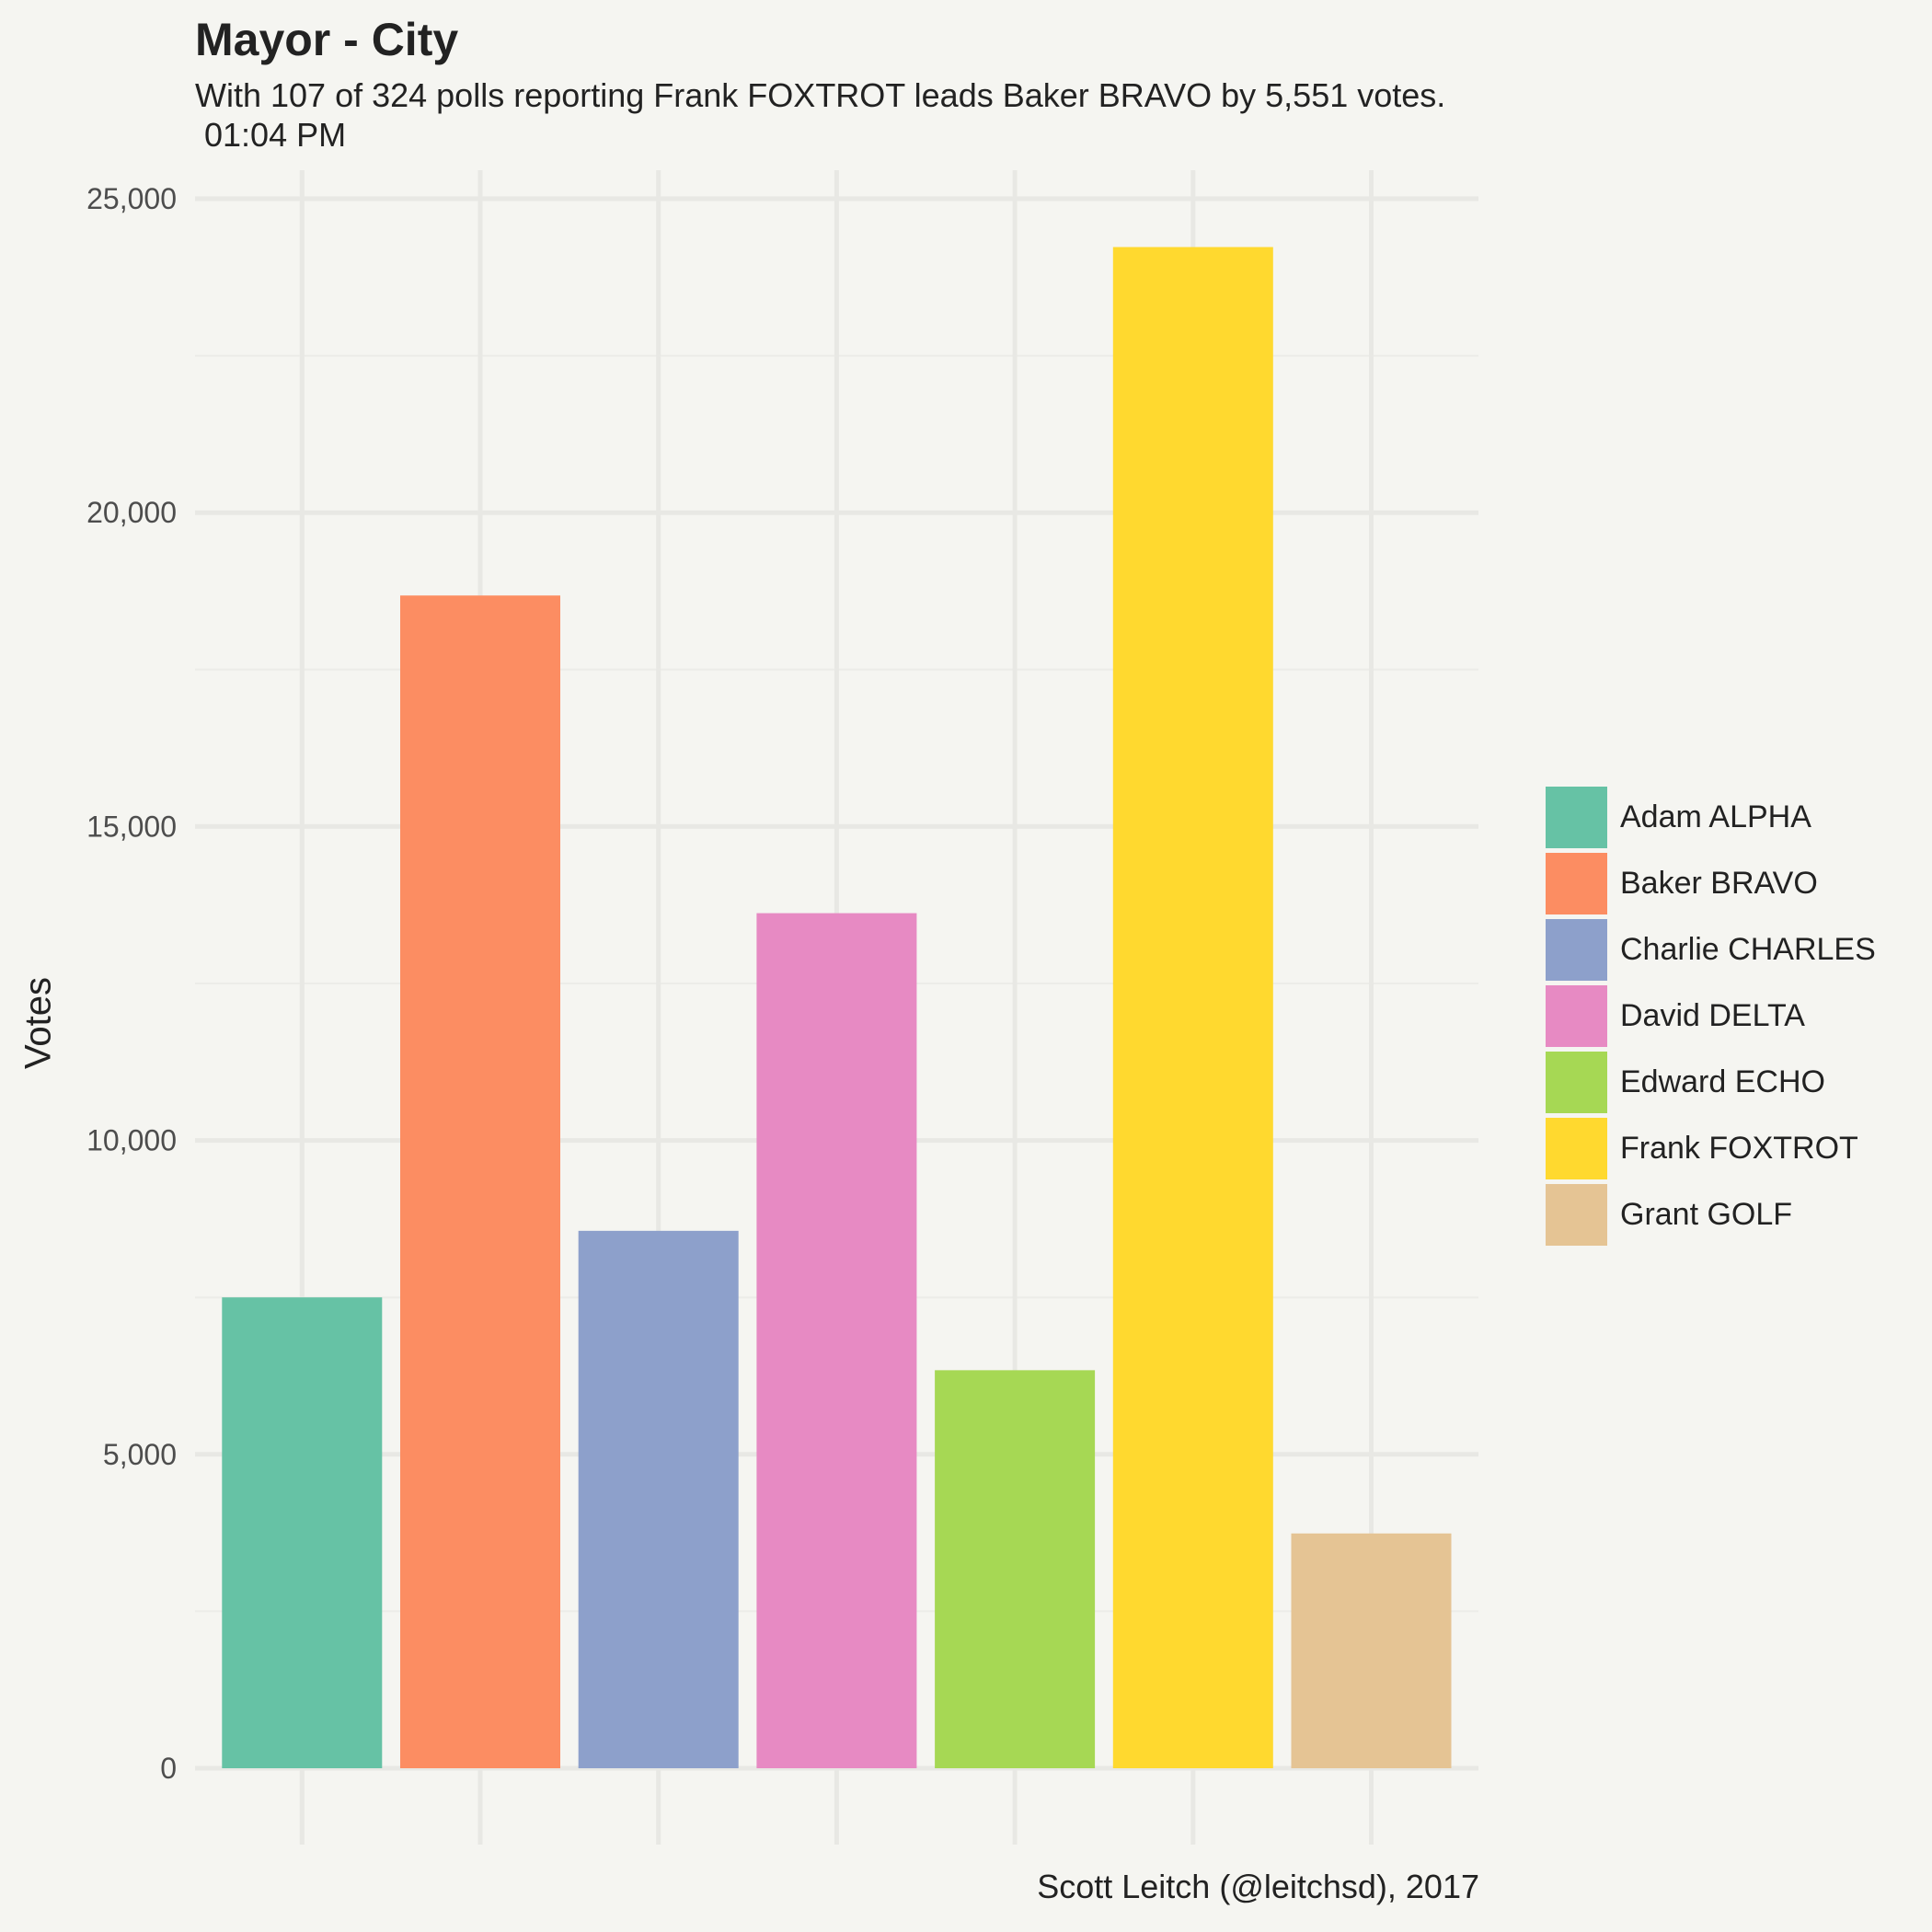  What do you see at coordinates (131, 1140) in the screenshot?
I see `y-tick-label: 10,000` at bounding box center [131, 1140].